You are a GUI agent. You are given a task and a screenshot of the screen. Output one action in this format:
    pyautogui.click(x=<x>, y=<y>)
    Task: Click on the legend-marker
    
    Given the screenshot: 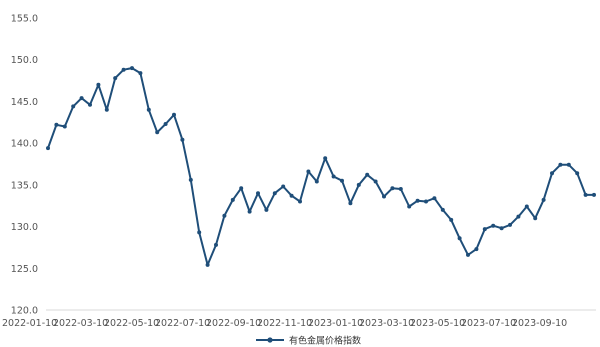 What is the action you would take?
    pyautogui.click(x=270, y=340)
    